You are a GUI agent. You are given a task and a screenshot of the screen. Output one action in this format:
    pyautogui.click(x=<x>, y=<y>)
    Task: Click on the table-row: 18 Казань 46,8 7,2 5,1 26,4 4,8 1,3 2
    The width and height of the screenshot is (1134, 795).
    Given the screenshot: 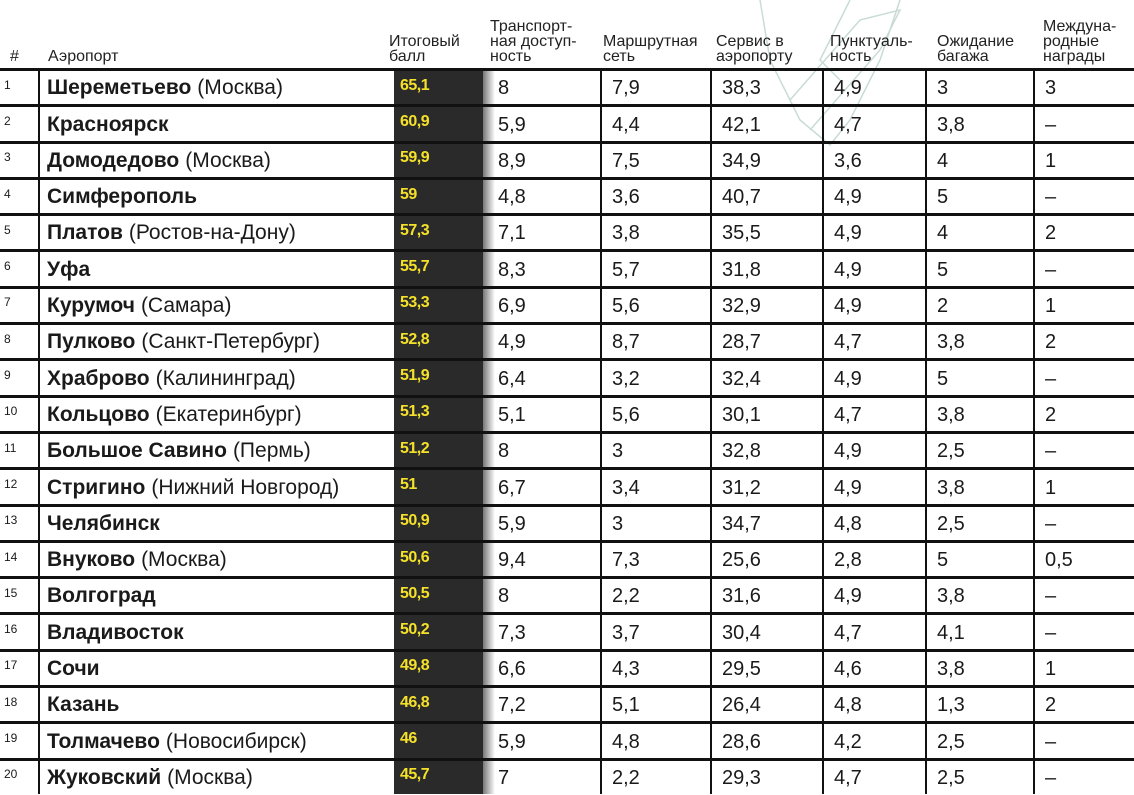 What is the action you would take?
    pyautogui.click(x=567, y=703)
    